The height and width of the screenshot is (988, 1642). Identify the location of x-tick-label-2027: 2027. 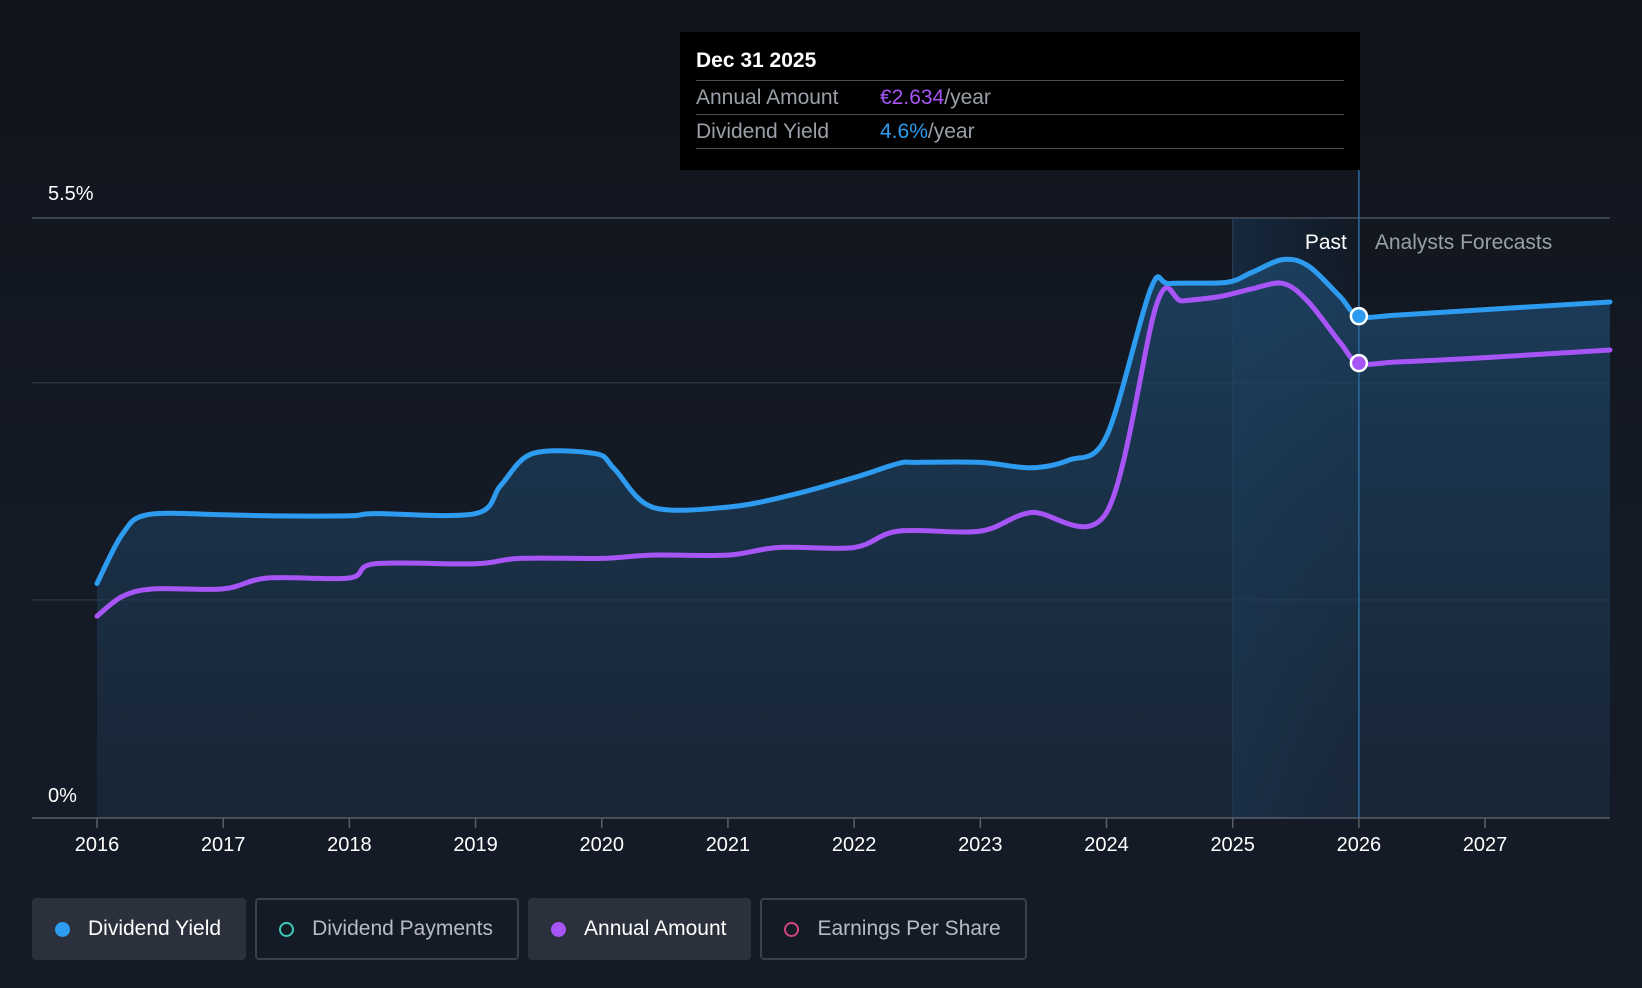
(1485, 845).